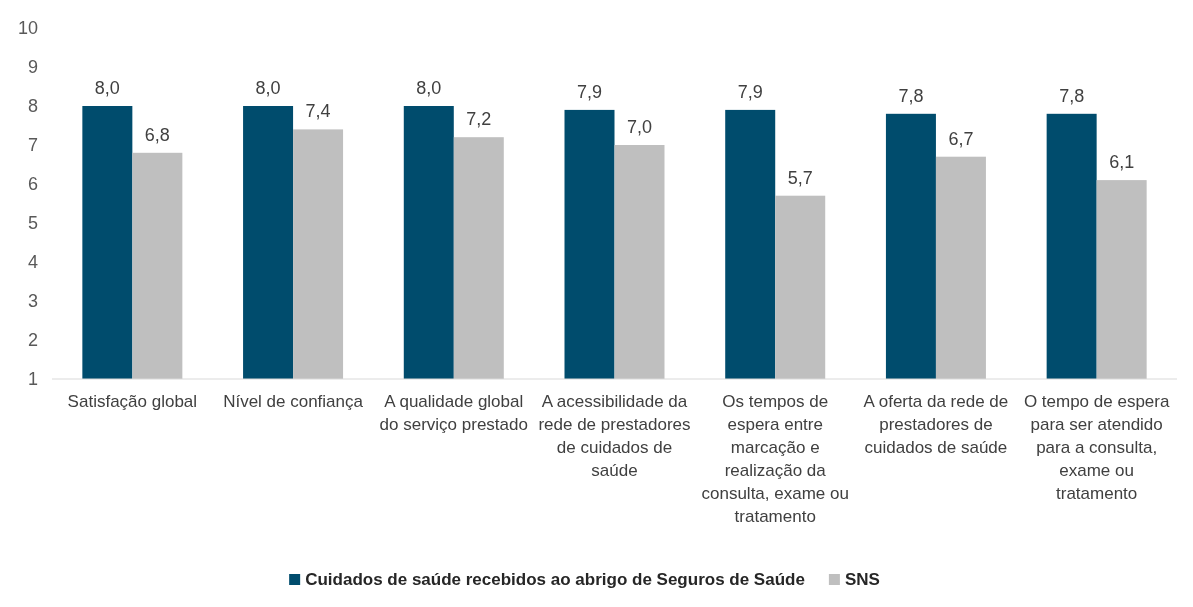 The image size is (1193, 607). What do you see at coordinates (32, 223) in the screenshot?
I see `y-tick-label: 5` at bounding box center [32, 223].